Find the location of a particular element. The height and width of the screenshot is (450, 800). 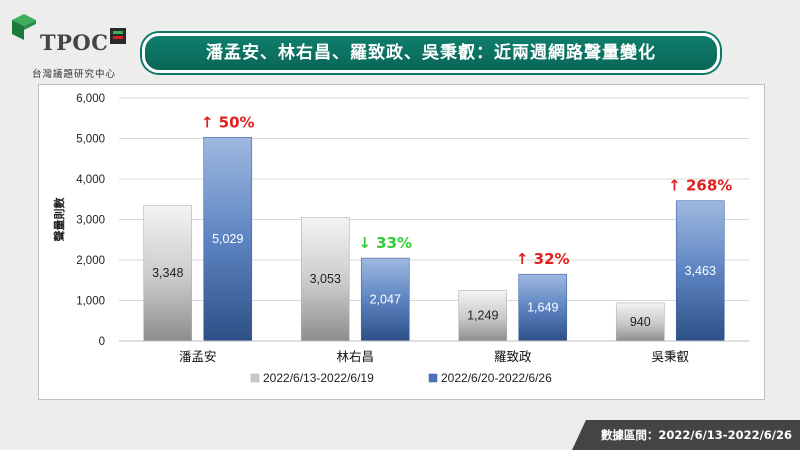

change-label: ↓ 33% is located at coordinates (385, 243).